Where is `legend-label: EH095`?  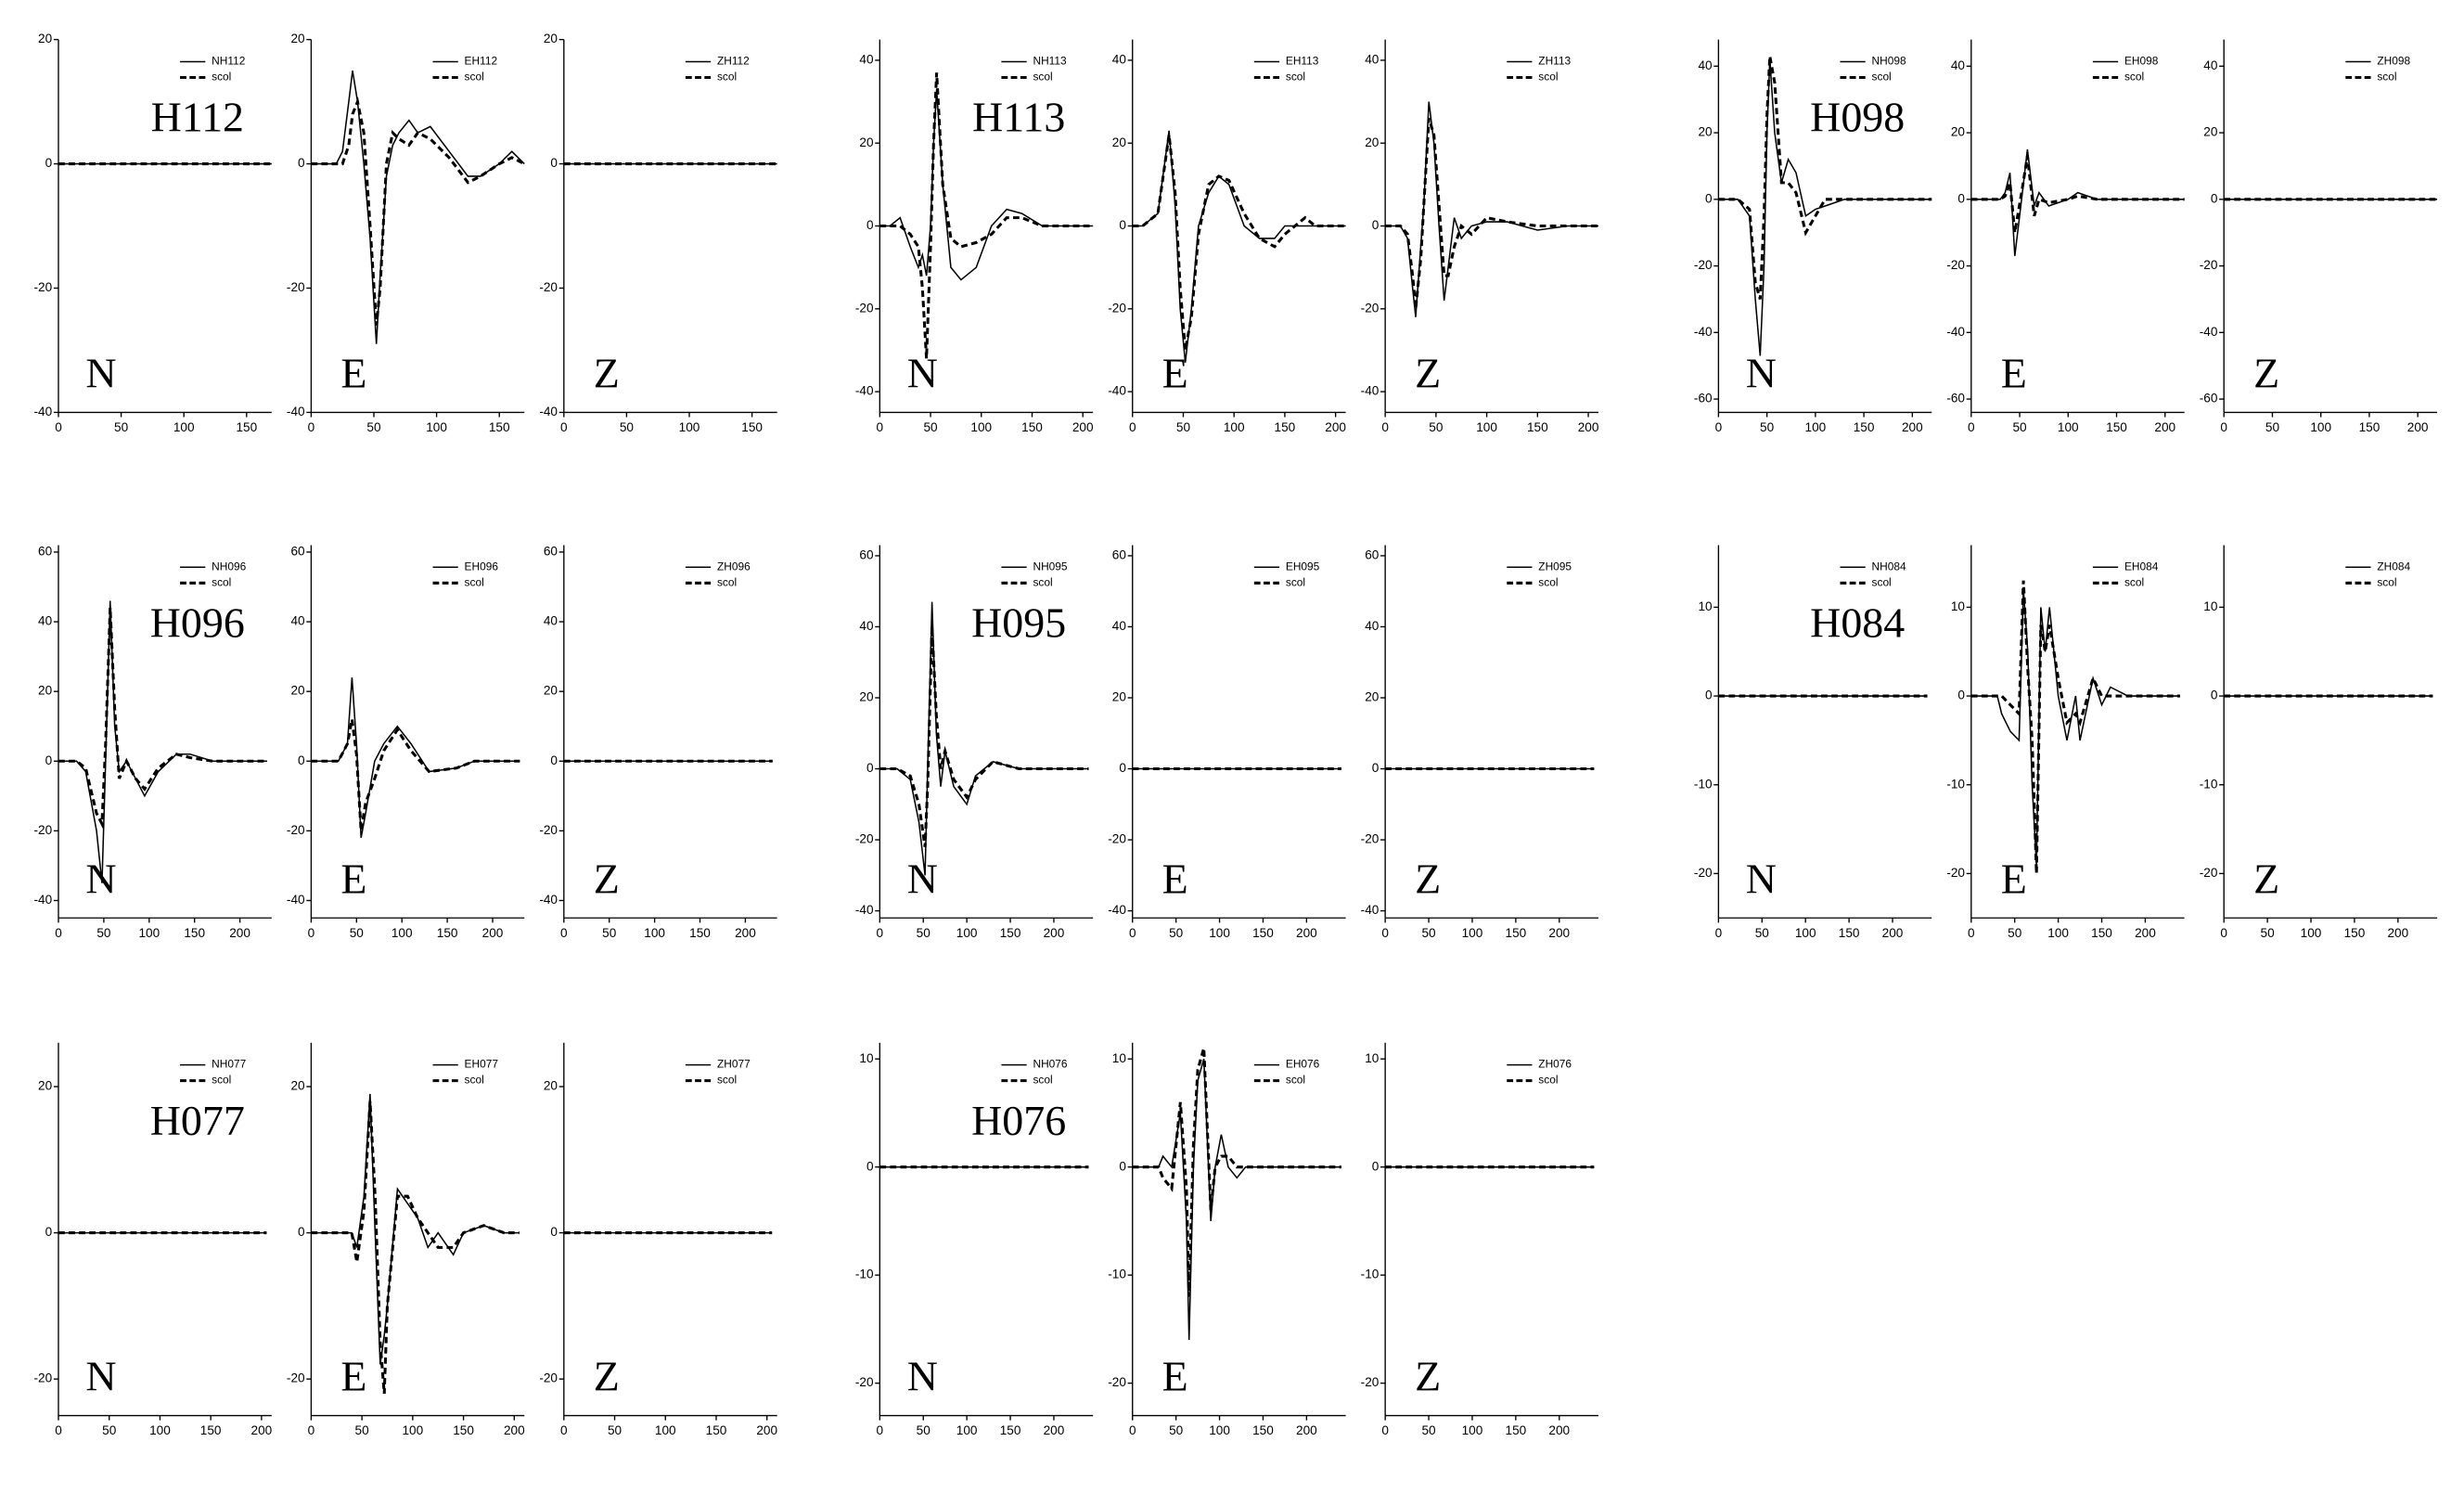
legend-label: EH095 is located at coordinates (1303, 566).